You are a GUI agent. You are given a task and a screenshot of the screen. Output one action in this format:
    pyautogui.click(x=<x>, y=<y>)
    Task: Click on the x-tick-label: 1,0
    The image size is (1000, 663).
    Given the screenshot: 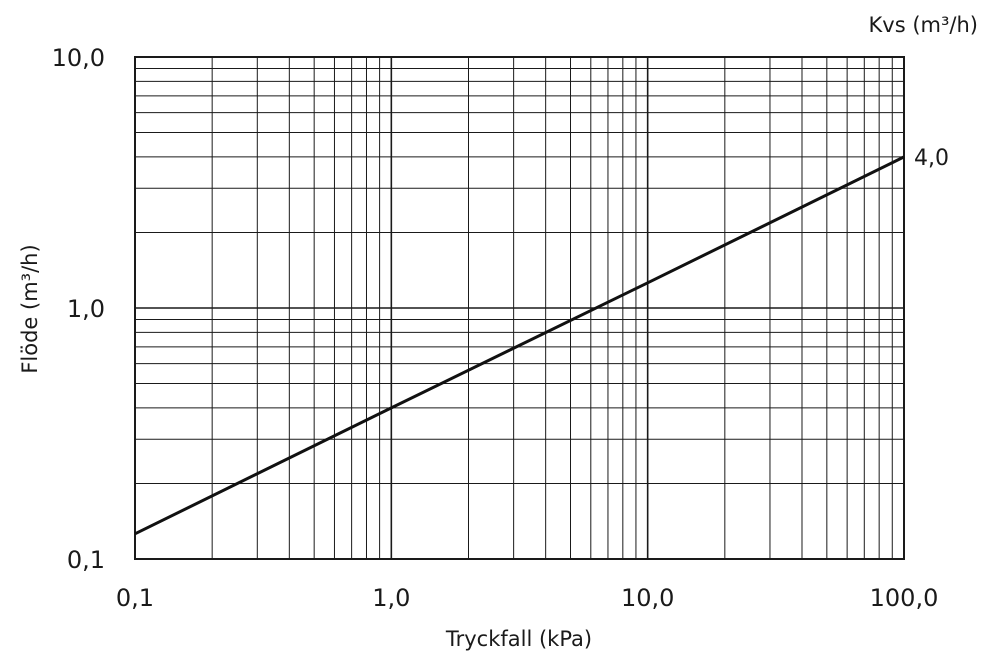 What is the action you would take?
    pyautogui.click(x=391, y=598)
    